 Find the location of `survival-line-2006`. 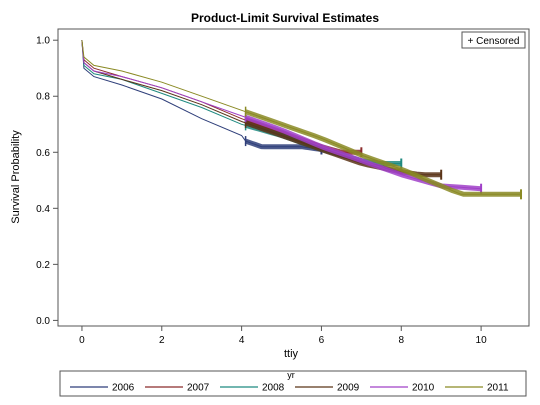

survival-line-2006 is located at coordinates (201, 95).